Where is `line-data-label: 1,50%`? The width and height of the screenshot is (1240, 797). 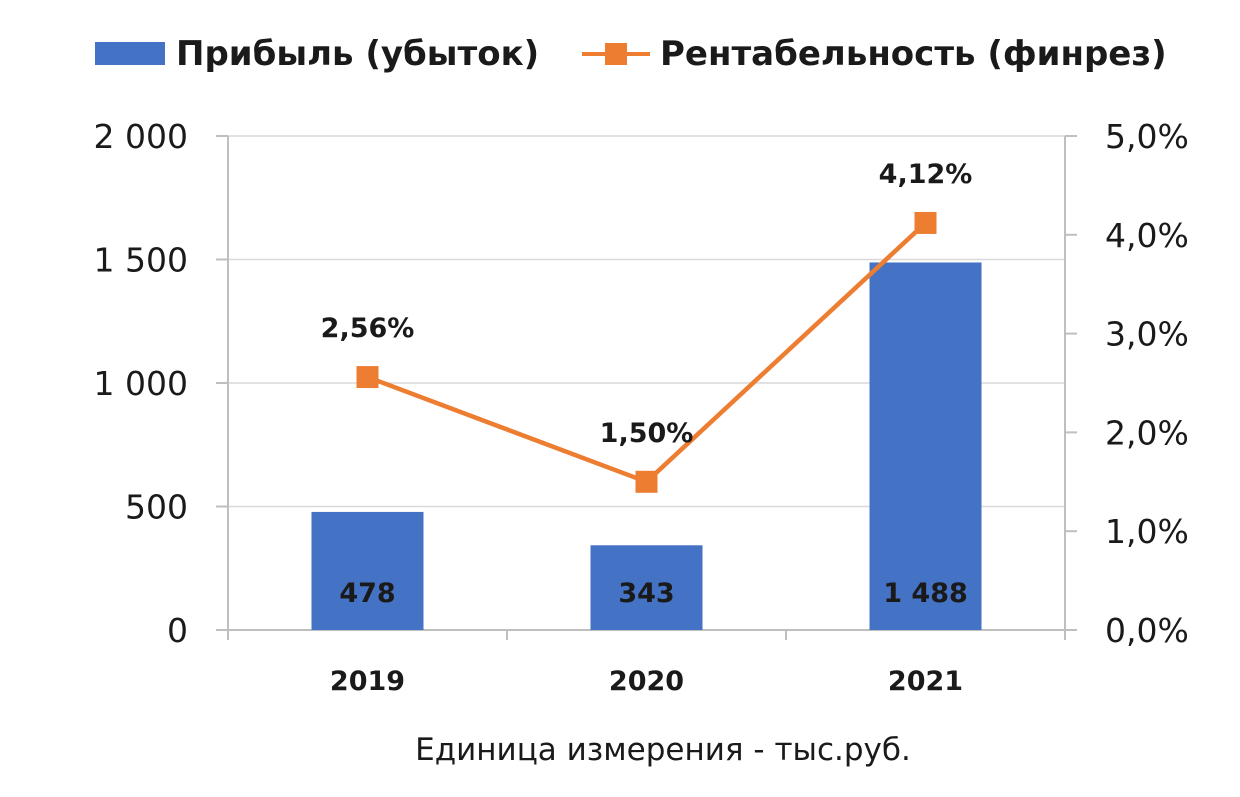 line-data-label: 1,50% is located at coordinates (647, 433).